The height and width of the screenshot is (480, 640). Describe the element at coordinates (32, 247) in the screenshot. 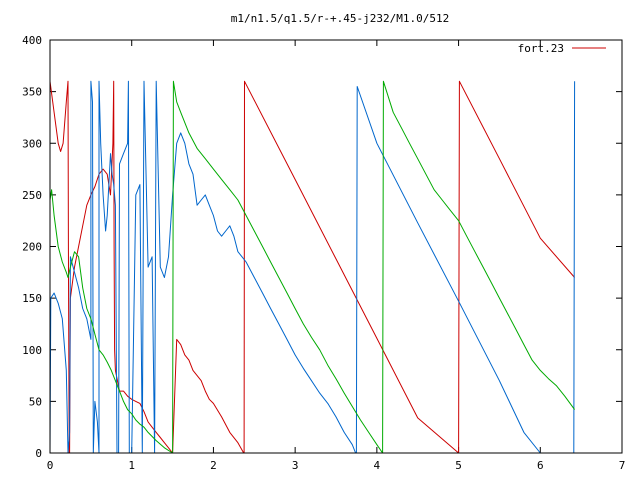

I see `y-tick-label: 200` at that location.